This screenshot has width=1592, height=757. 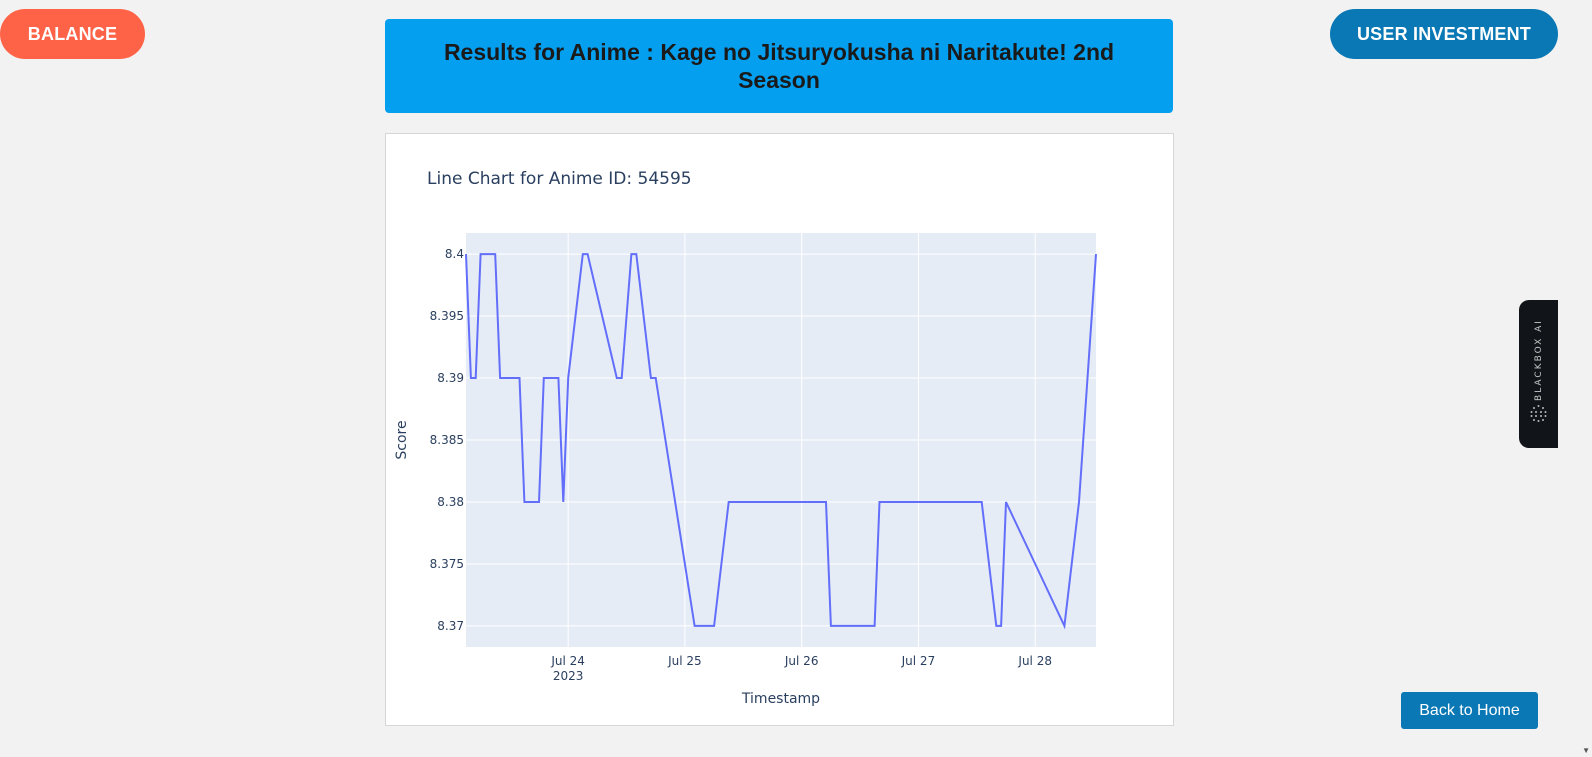 I want to click on y-tick-label: 8.395, so click(x=447, y=316).